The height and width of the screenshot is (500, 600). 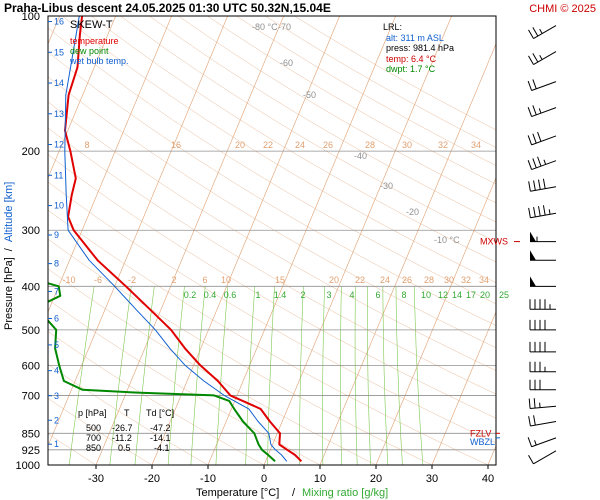 I want to click on theta-label-mid: 32, so click(x=466, y=280).